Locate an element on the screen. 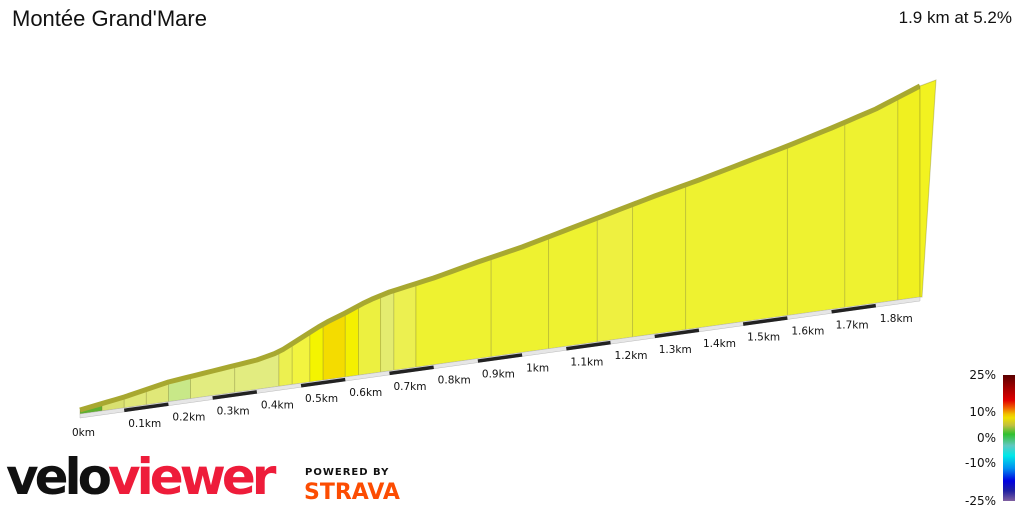 The width and height of the screenshot is (1024, 512). legend-label-max: 25% is located at coordinates (982, 375).